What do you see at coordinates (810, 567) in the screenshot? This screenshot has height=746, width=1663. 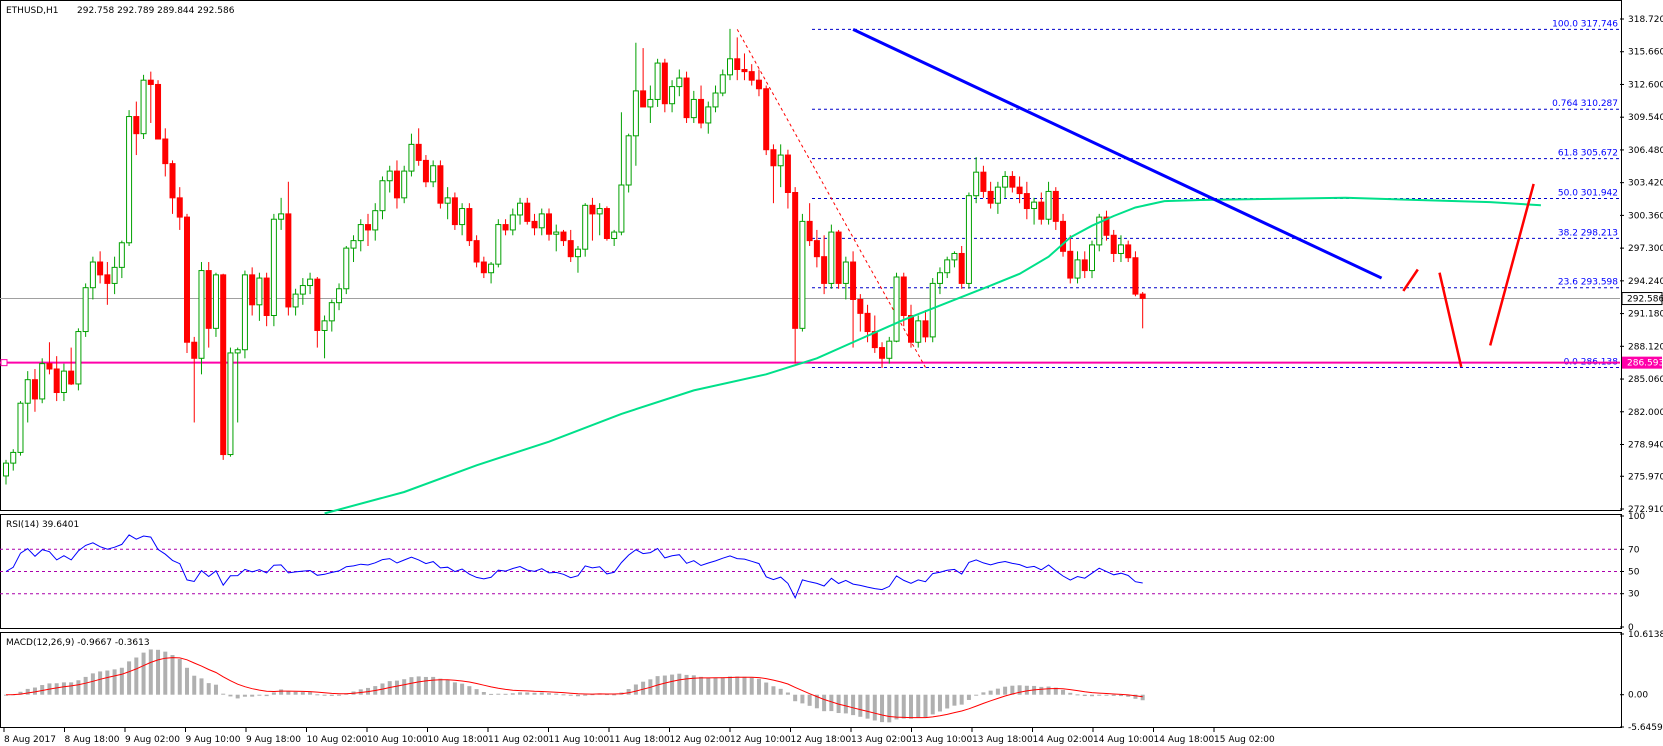 I see `rsi-panel` at bounding box center [810, 567].